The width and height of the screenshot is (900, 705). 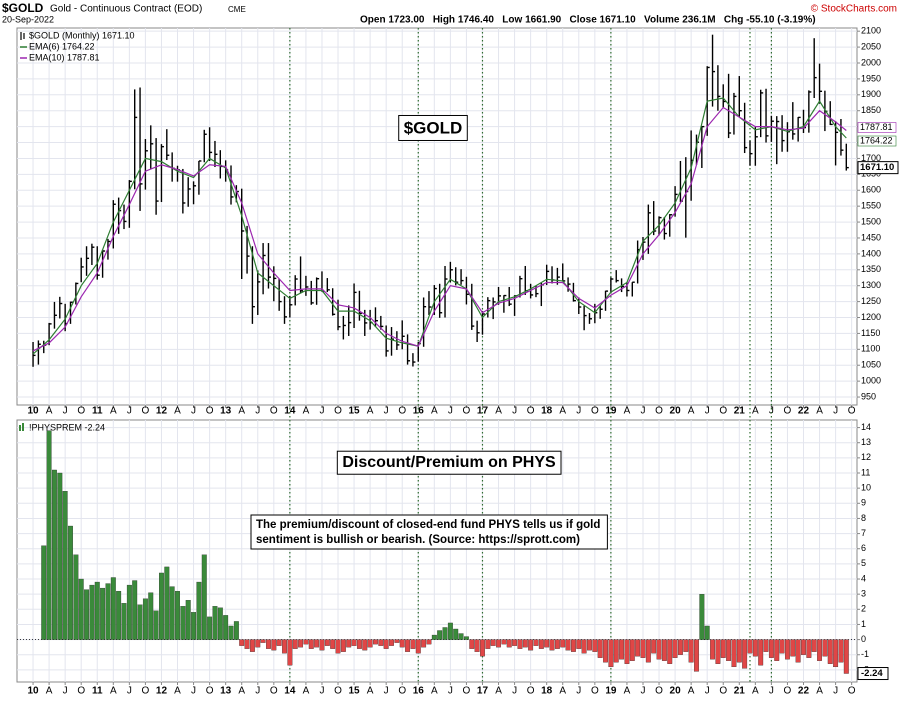 I want to click on note-box, so click(x=429, y=532).